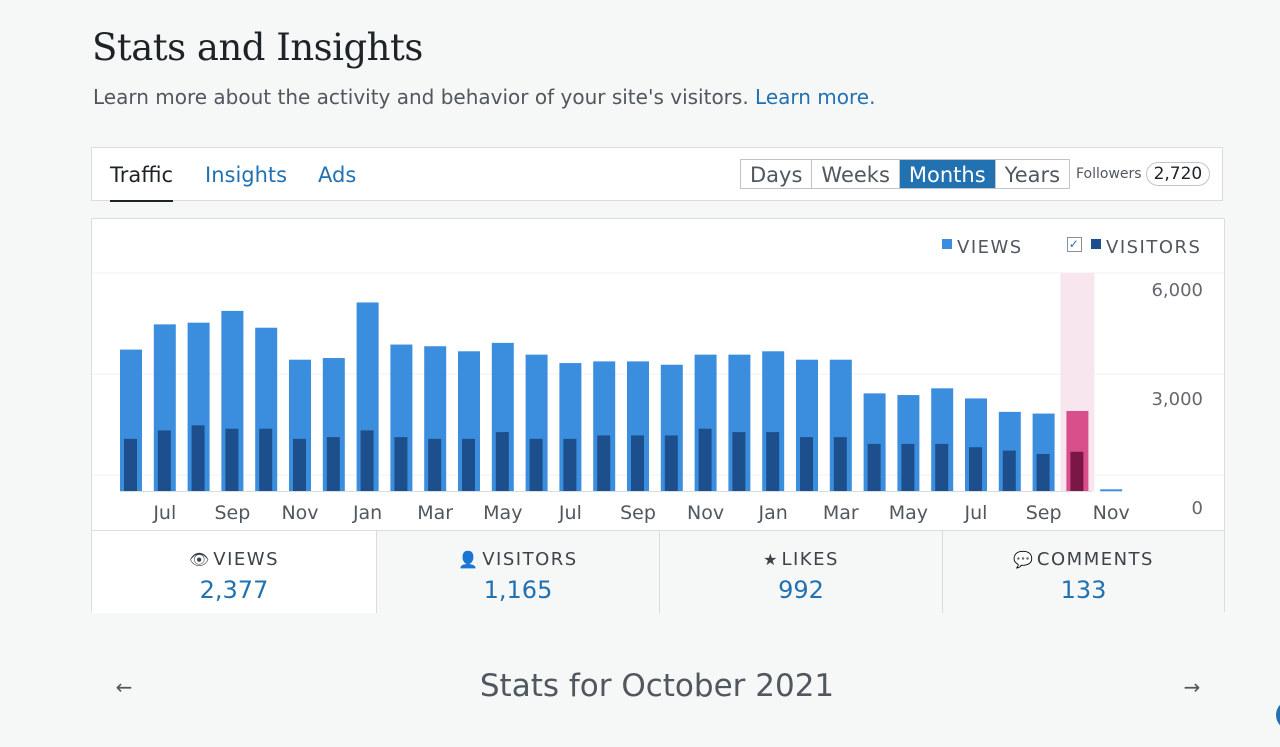 Image resolution: width=1280 pixels, height=747 pixels. What do you see at coordinates (1143, 174) in the screenshot?
I see `followers-link: Followers 2,720` at bounding box center [1143, 174].